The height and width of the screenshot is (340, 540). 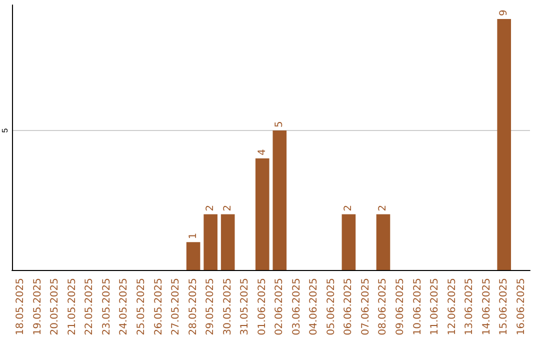 I want to click on x-tick-label: 08.06.2025, so click(x=383, y=307).